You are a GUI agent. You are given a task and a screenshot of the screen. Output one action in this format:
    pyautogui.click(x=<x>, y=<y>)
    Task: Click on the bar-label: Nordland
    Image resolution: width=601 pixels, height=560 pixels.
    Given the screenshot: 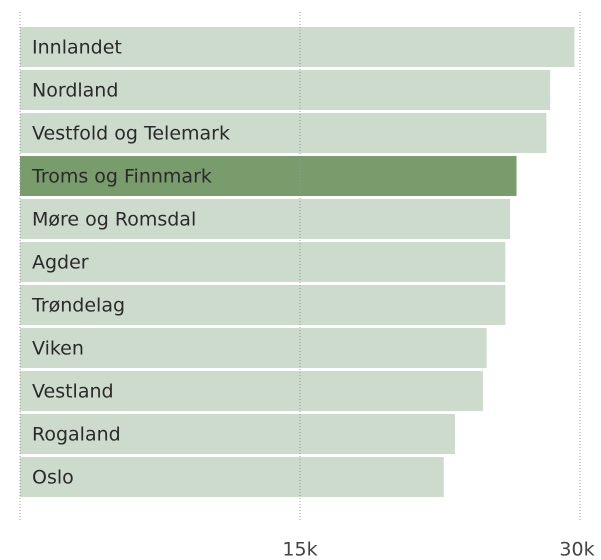 What is the action you would take?
    pyautogui.click(x=75, y=91)
    